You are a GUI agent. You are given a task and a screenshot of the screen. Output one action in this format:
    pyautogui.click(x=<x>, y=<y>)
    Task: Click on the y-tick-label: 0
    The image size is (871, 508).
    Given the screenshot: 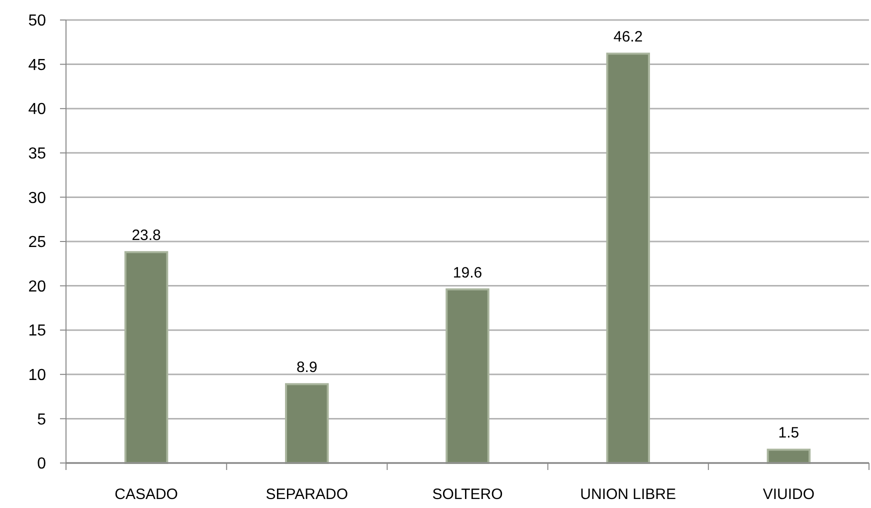 What is the action you would take?
    pyautogui.click(x=41, y=464)
    